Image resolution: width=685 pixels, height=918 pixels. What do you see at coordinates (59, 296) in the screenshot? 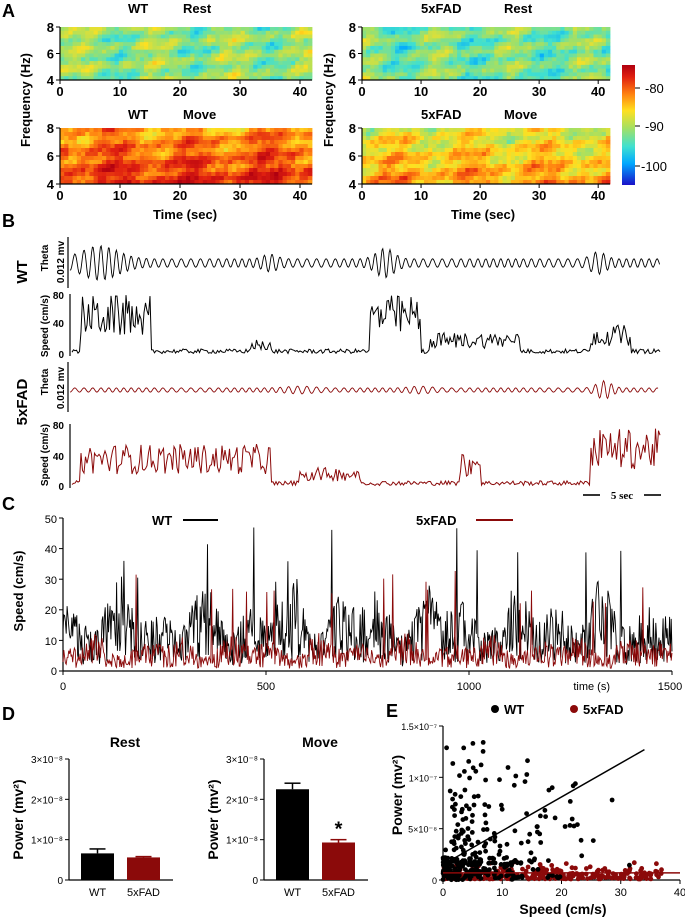
I see `speed-tick-wt: 80` at bounding box center [59, 296].